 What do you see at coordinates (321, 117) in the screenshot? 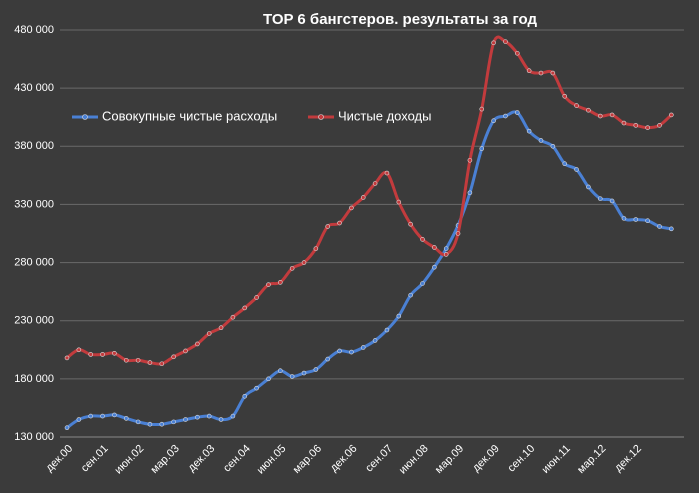
I see `legend-marker` at bounding box center [321, 117].